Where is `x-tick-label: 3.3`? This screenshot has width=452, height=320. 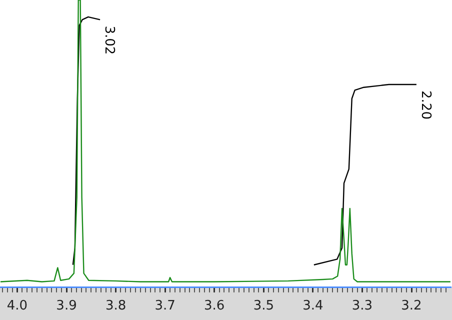 x-tick-label: 3.3 is located at coordinates (362, 306).